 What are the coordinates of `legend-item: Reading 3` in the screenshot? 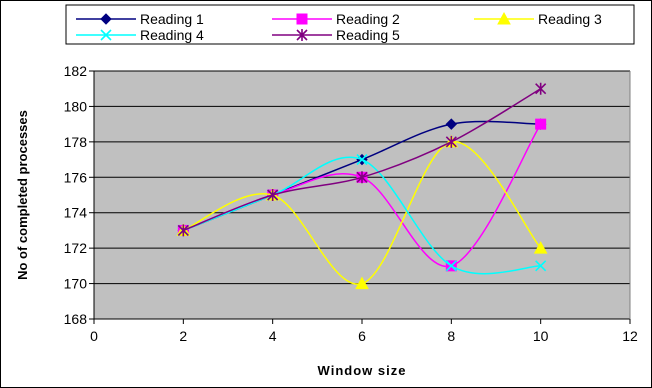 It's located at (538, 19).